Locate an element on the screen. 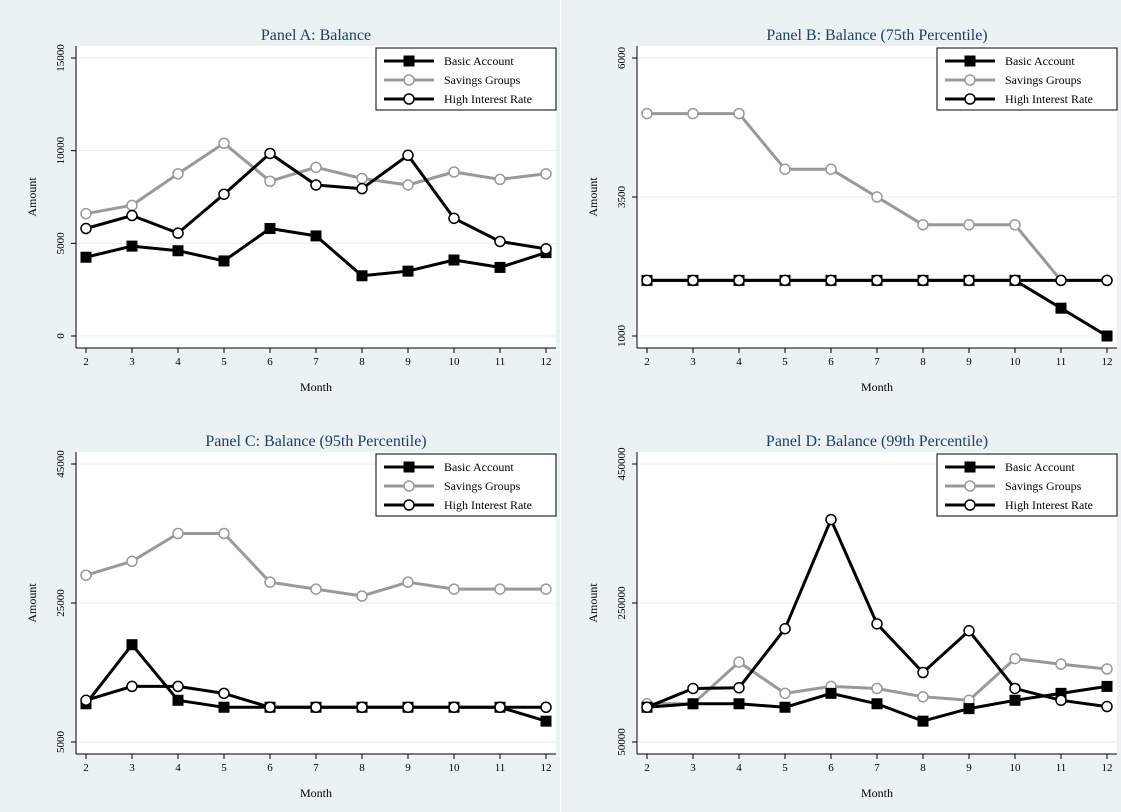  panel-b-y-tick-label: 1000 is located at coordinates (622, 336).